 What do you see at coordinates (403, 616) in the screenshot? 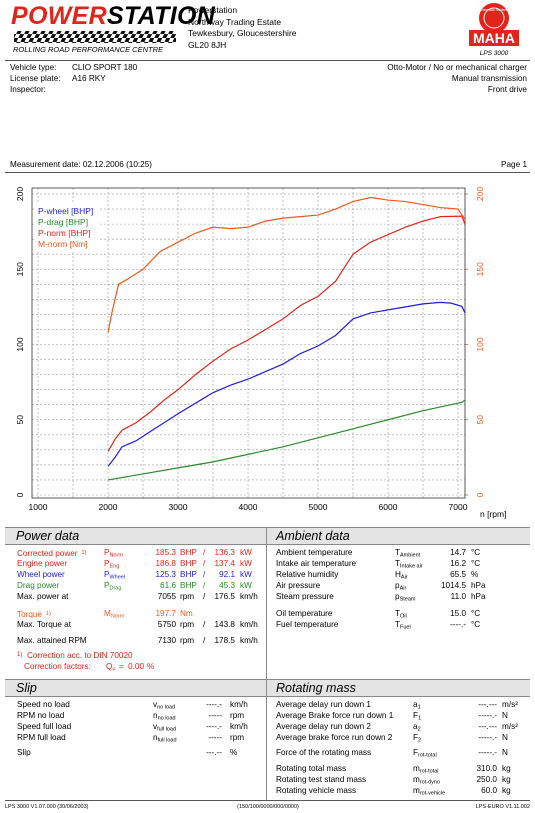
I see `symbol-subscript: Oil` at bounding box center [403, 616].